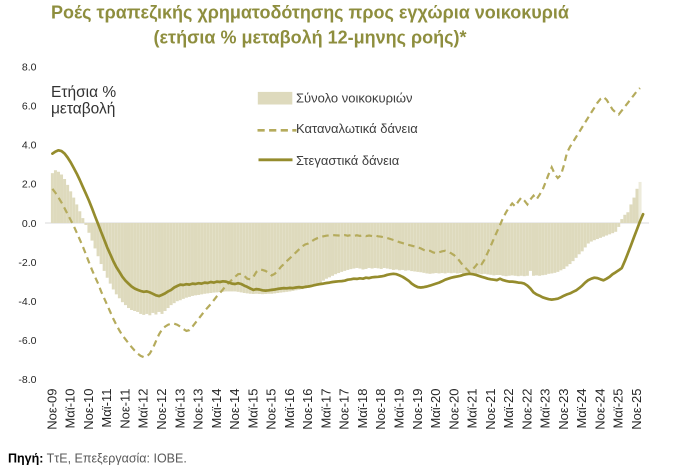 Image resolution: width=700 pixels, height=472 pixels. What do you see at coordinates (216, 409) in the screenshot?
I see `svg-text: Μαϊ-14` at bounding box center [216, 409].